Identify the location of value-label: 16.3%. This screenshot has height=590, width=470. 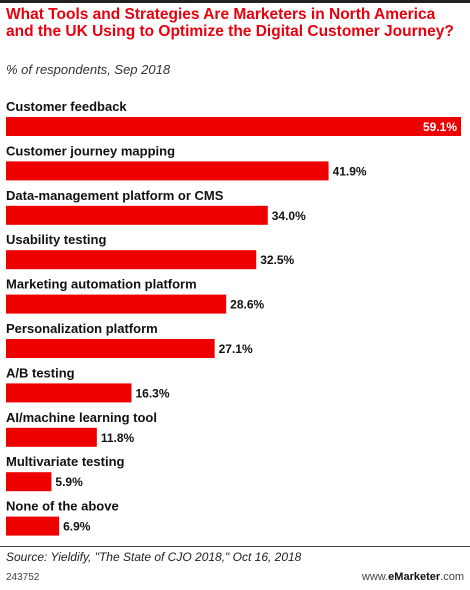
(152, 393).